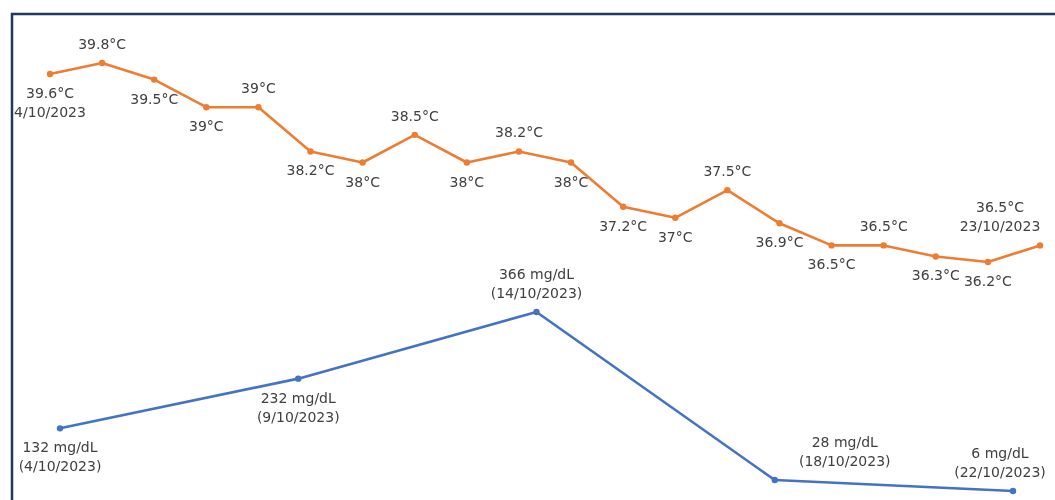  I want to click on data-label: 6 mg/dL (22/10/2023), so click(1000, 462).